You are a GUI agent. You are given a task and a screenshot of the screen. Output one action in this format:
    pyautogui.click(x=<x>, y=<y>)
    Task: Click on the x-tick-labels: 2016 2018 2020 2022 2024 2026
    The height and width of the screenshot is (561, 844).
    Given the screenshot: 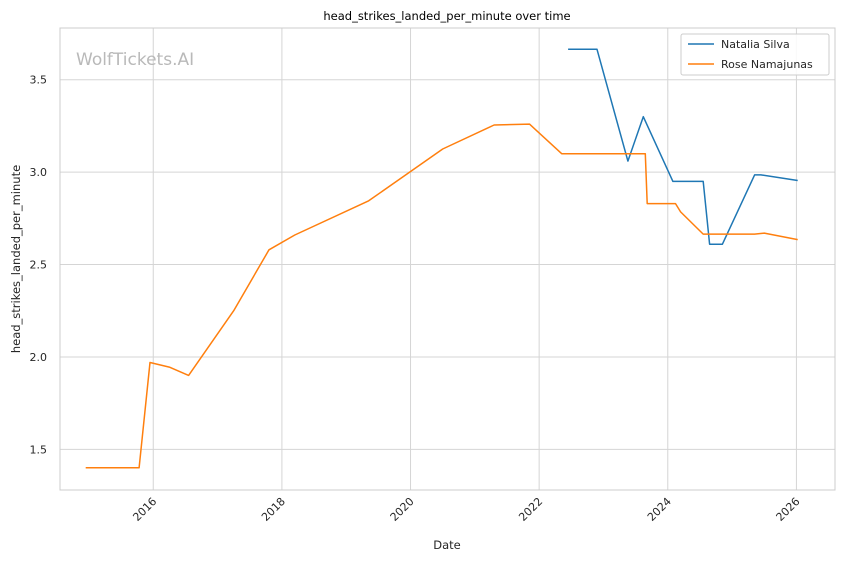 What is the action you would take?
    pyautogui.click(x=466, y=509)
    